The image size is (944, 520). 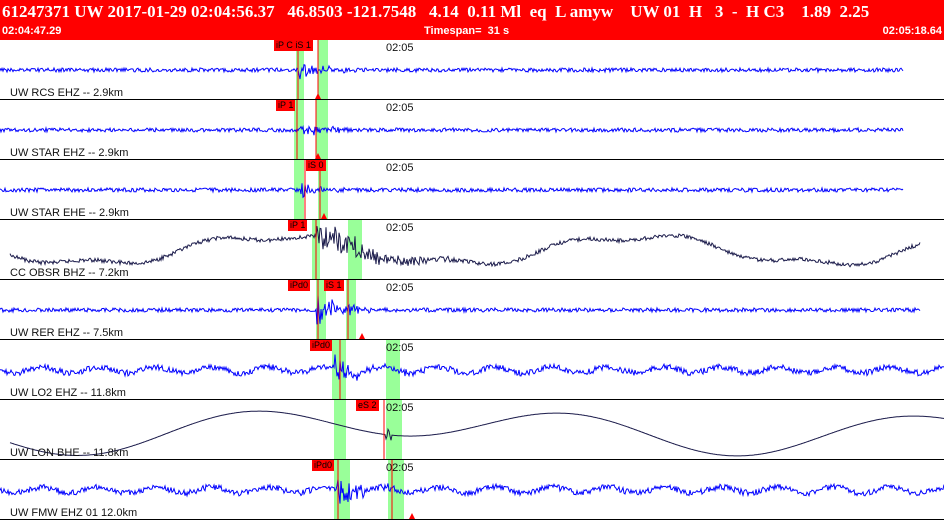 What do you see at coordinates (69, 213) in the screenshot?
I see `station-label: UW STAR EHE -- 2.9km` at bounding box center [69, 213].